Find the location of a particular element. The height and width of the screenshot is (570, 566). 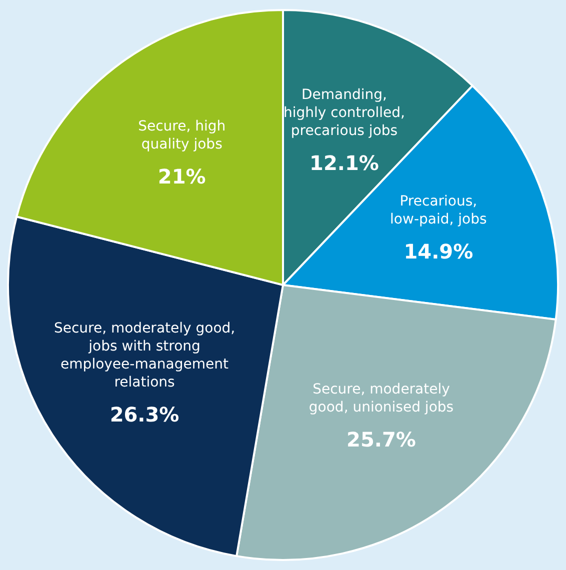

data-label: 25.7% is located at coordinates (381, 440).